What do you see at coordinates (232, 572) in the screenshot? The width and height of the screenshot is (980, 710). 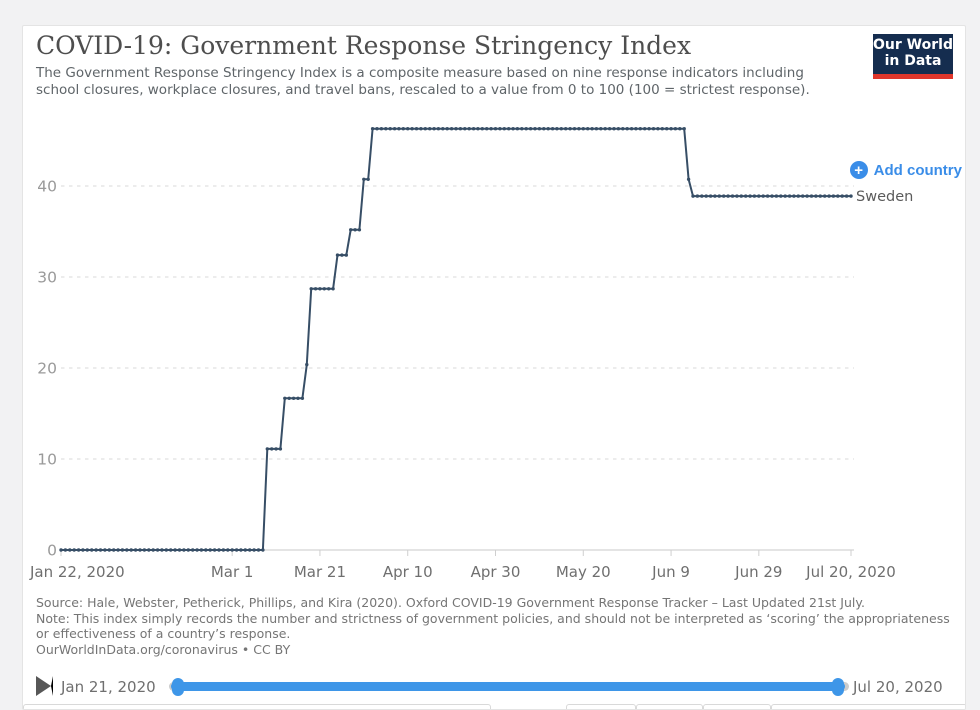 I see `x-tick-label: Mar 1` at bounding box center [232, 572].